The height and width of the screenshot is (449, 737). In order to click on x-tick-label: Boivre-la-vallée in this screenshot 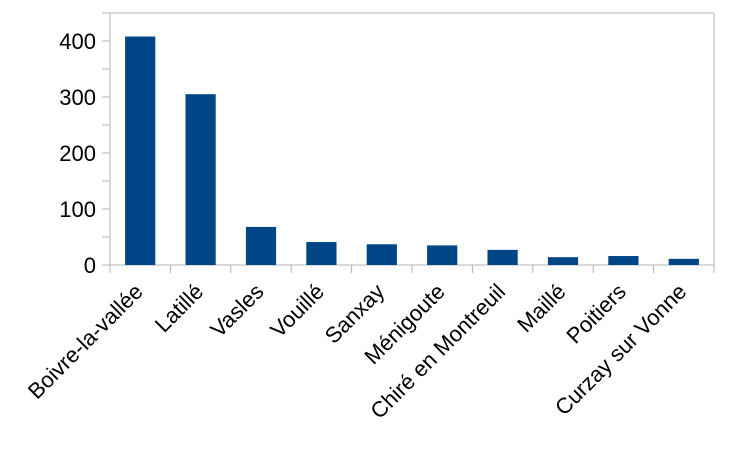, I will do `click(85, 341)`.